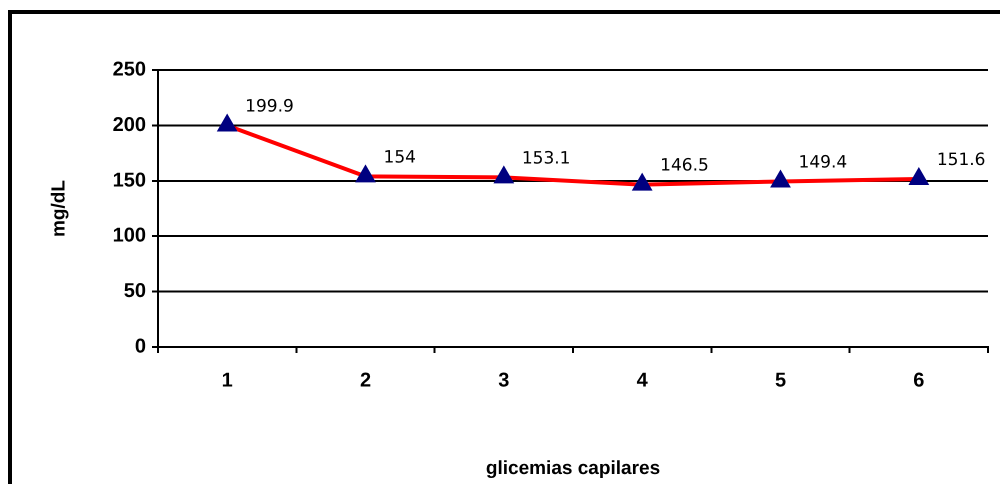  Describe the element at coordinates (129, 125) in the screenshot. I see `y-tick-label: 200` at that location.